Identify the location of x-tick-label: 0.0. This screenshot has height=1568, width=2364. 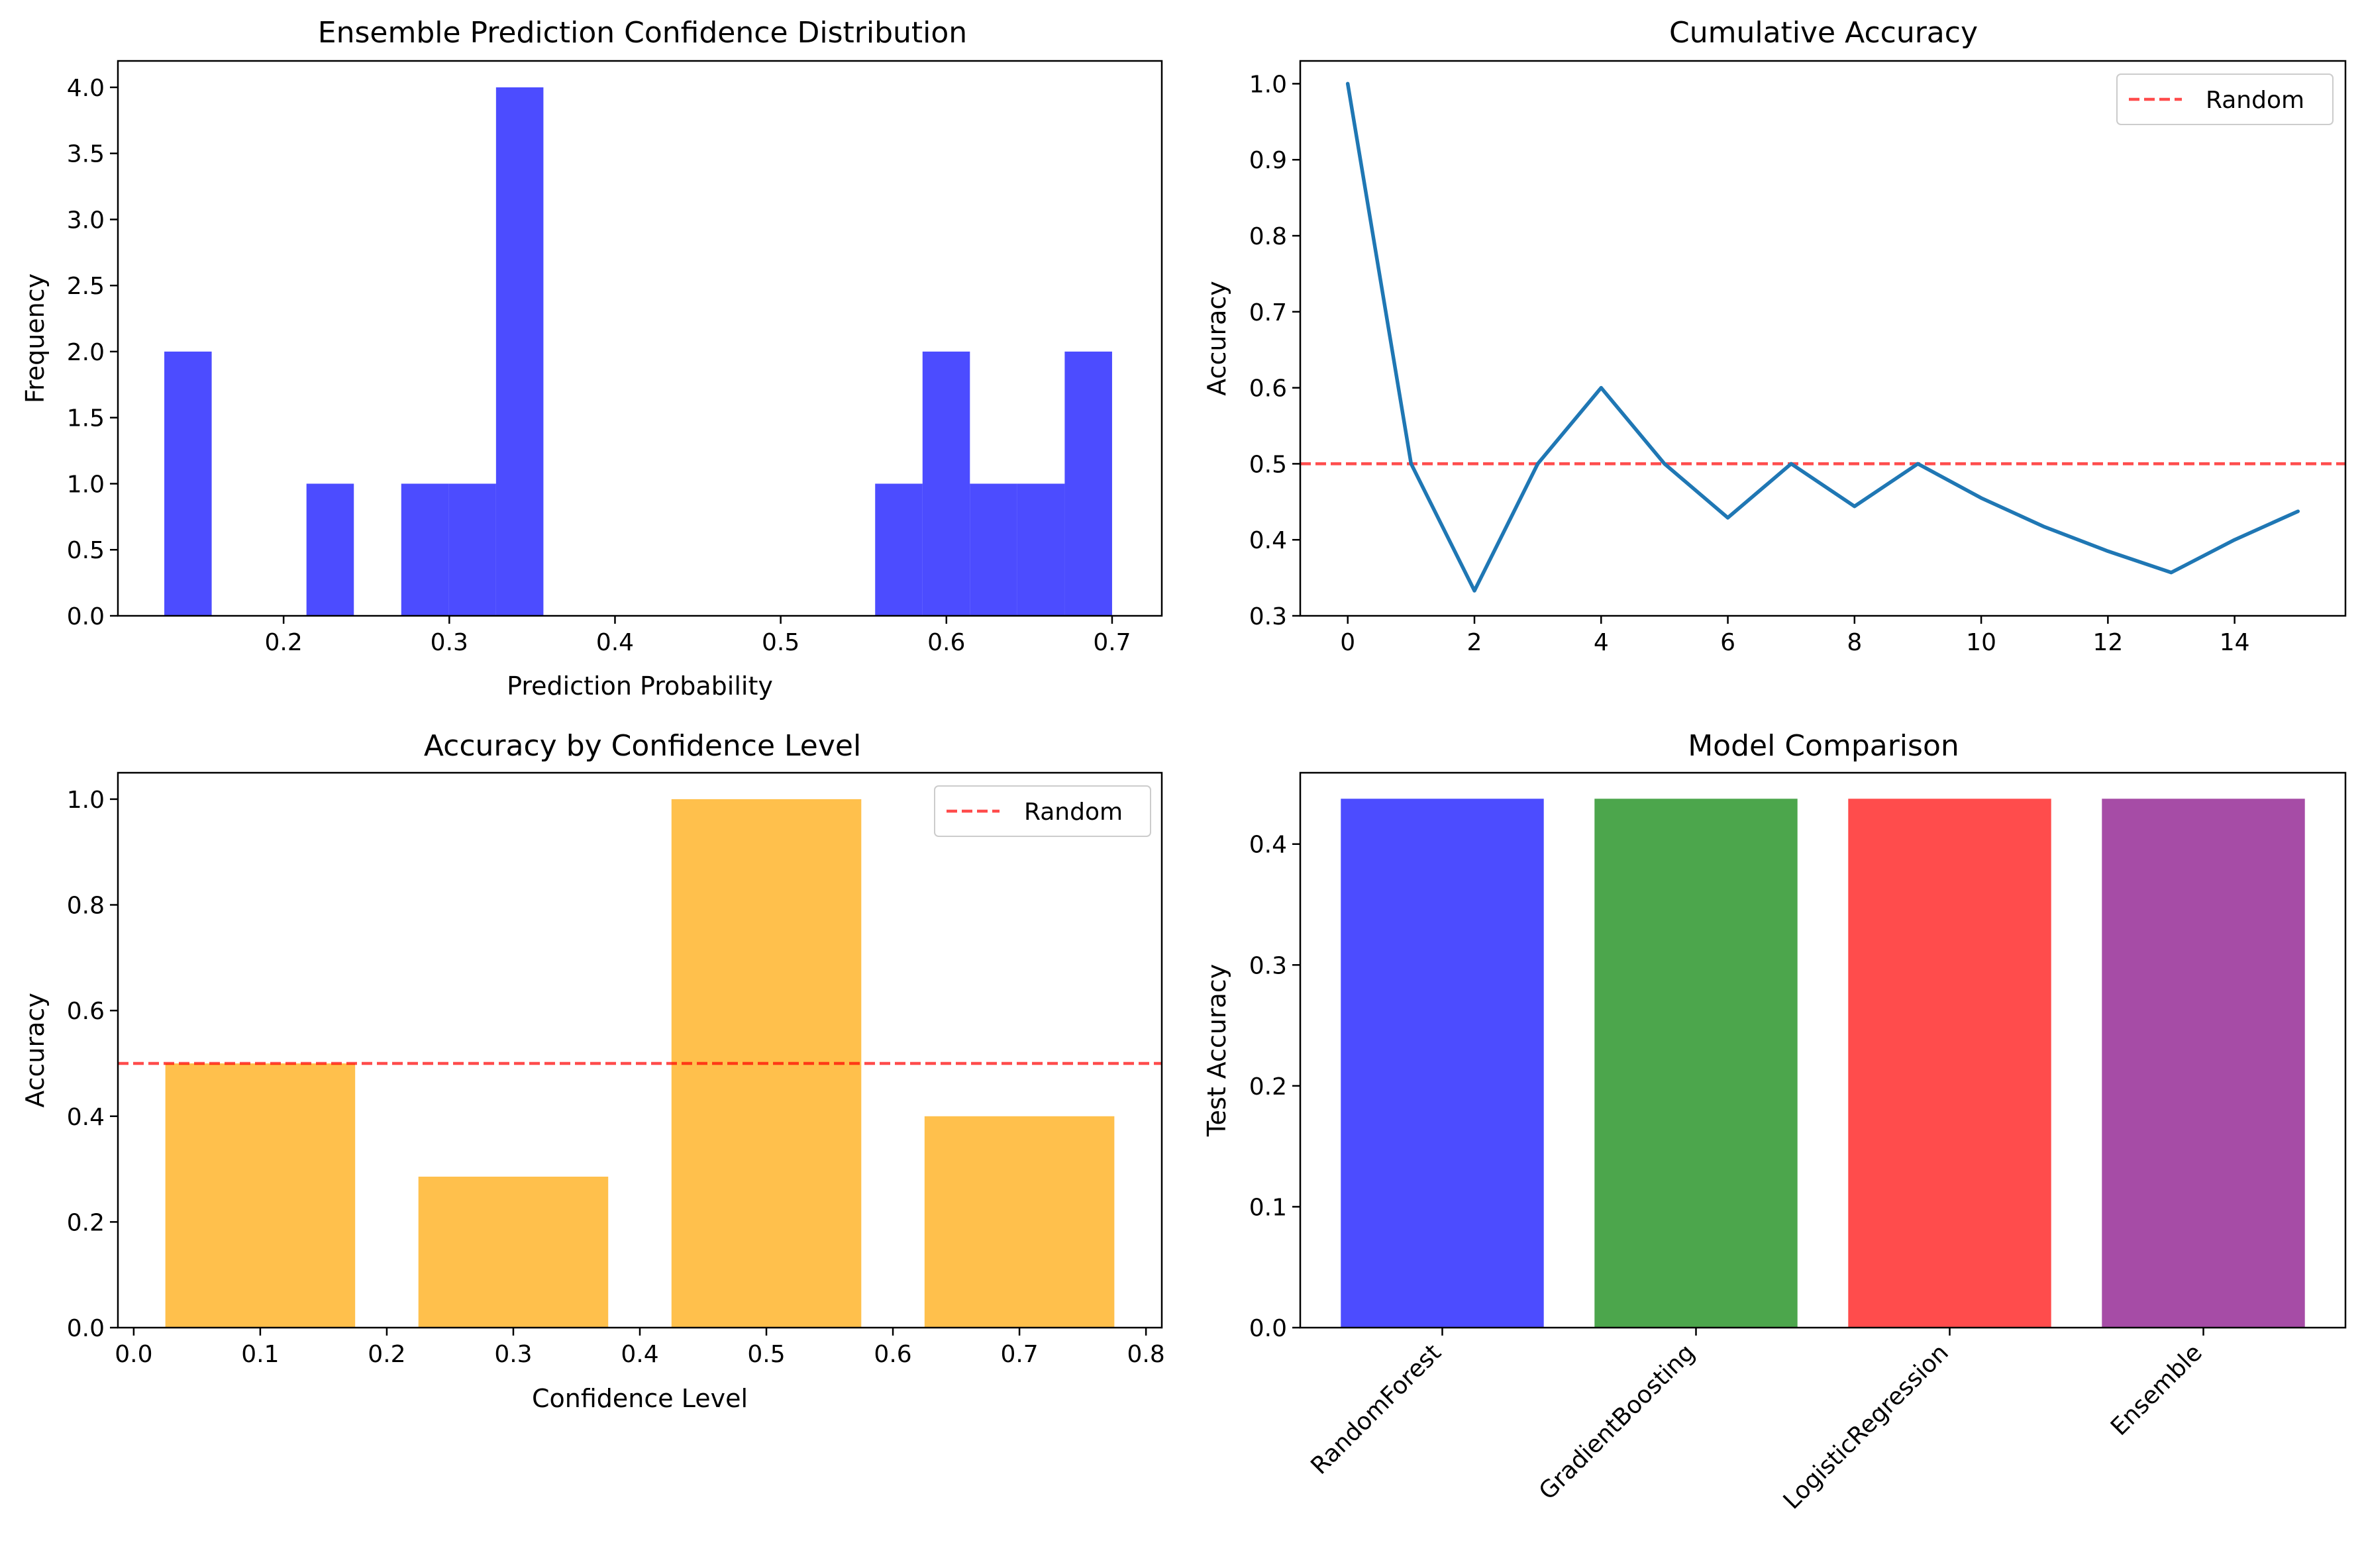
(134, 1354).